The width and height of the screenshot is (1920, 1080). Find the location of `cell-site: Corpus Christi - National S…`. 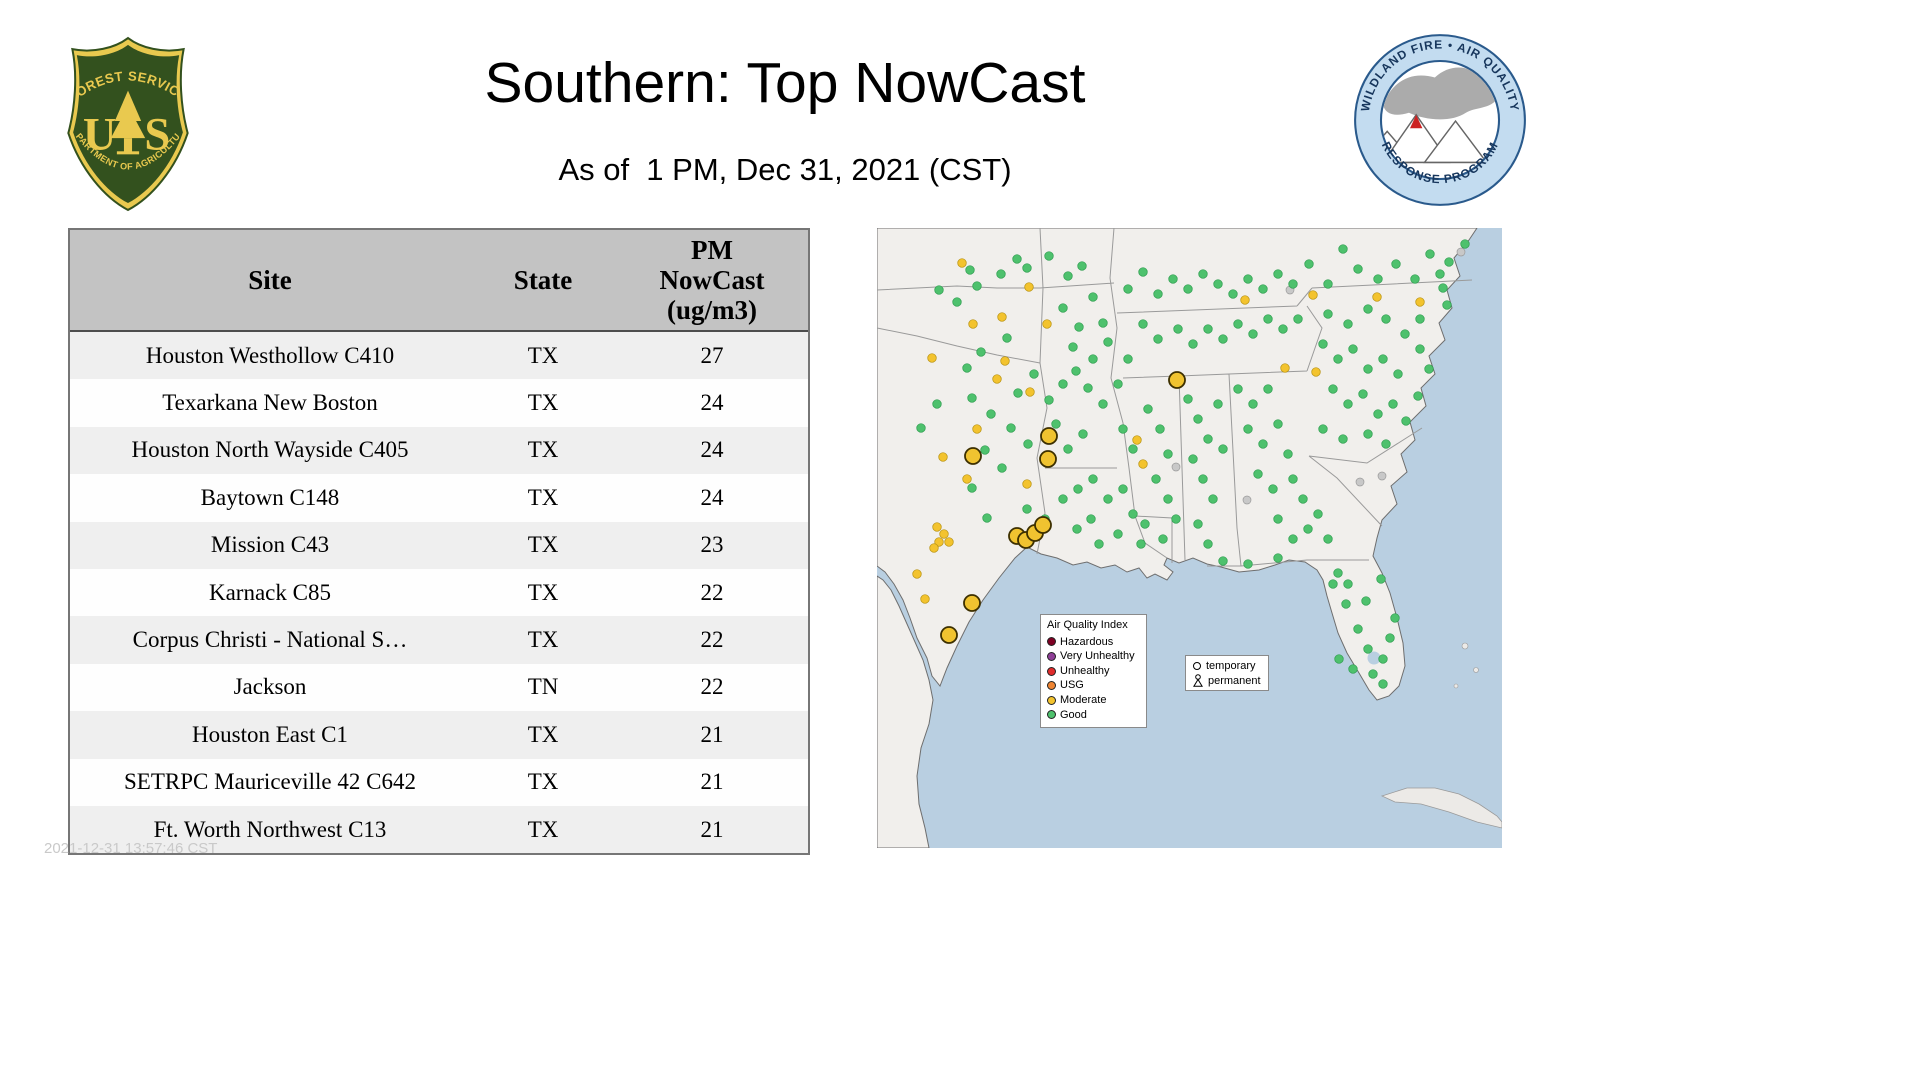

cell-site: Corpus Christi - National S… is located at coordinates (270, 640).